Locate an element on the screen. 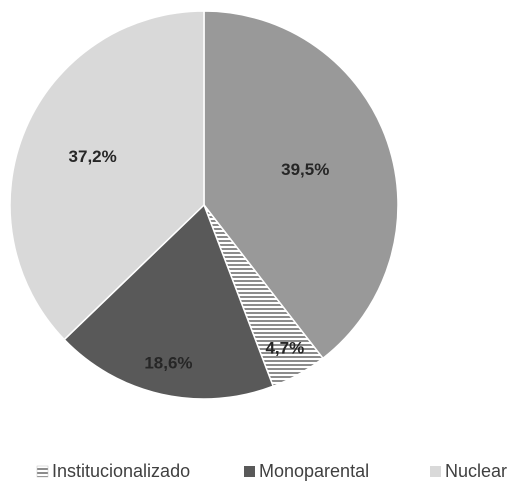 The image size is (513, 488). legend-label: Nuclear is located at coordinates (476, 471).